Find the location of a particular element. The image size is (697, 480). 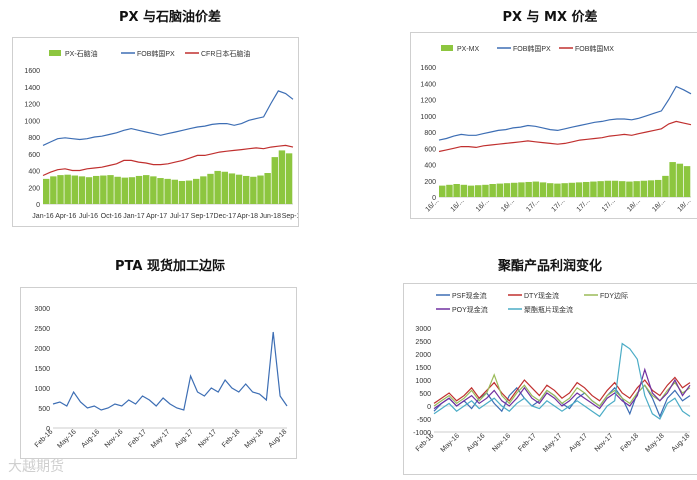

y-tick-label: 1200 is located at coordinates (428, 101).